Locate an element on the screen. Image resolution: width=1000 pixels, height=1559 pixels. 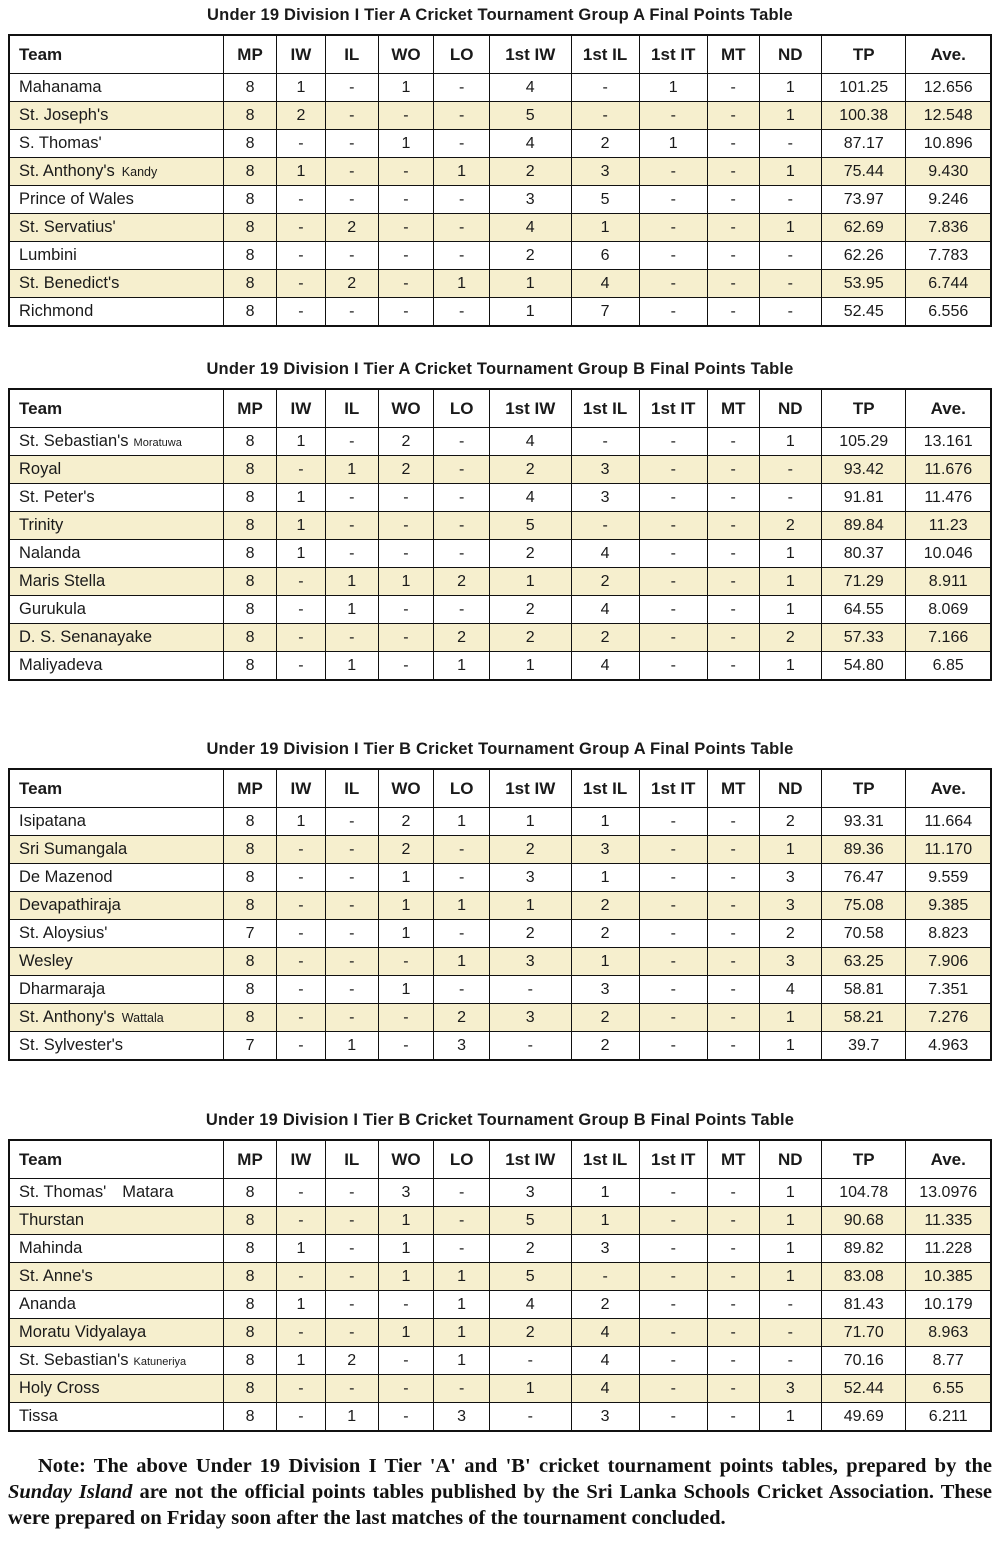
stat-cell: 76.47 is located at coordinates (863, 877).